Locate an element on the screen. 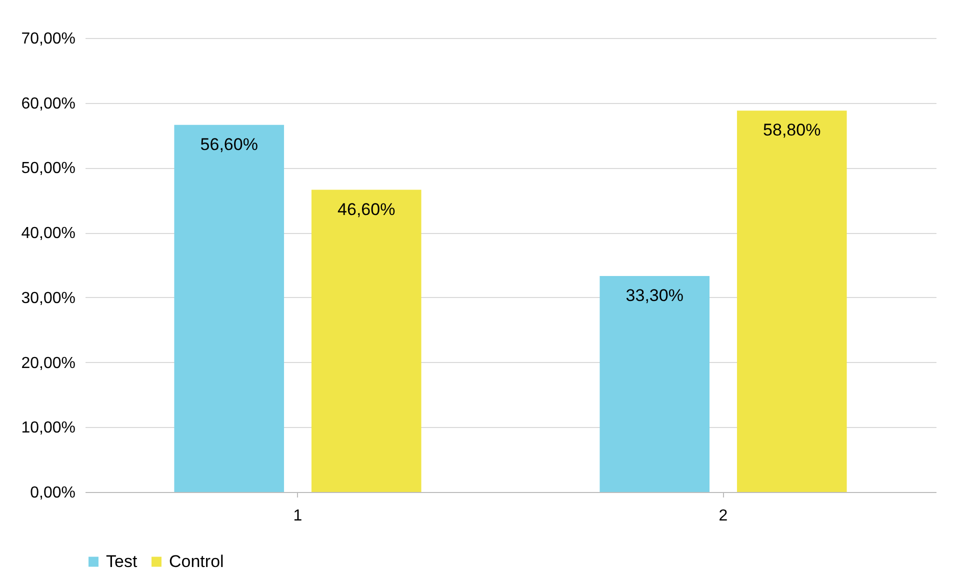 This screenshot has height=584, width=958. y-tick-label: 10,00% is located at coordinates (48, 428).